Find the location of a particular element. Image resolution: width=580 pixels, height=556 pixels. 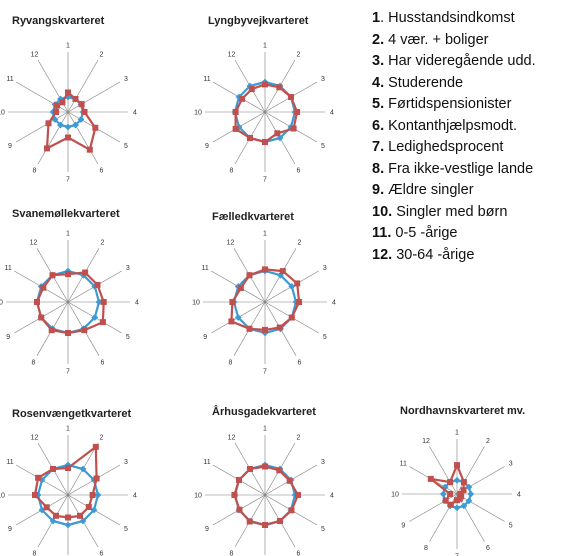

legend-item-9: 9. Ældre singler is located at coordinates (423, 190).